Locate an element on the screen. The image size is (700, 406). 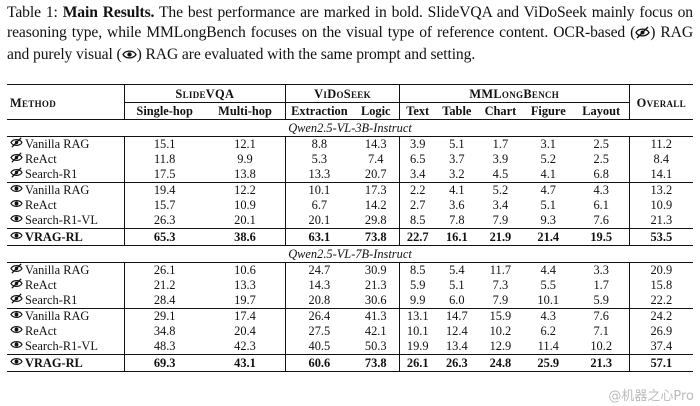
value-cell: 10.6 is located at coordinates (245, 270).